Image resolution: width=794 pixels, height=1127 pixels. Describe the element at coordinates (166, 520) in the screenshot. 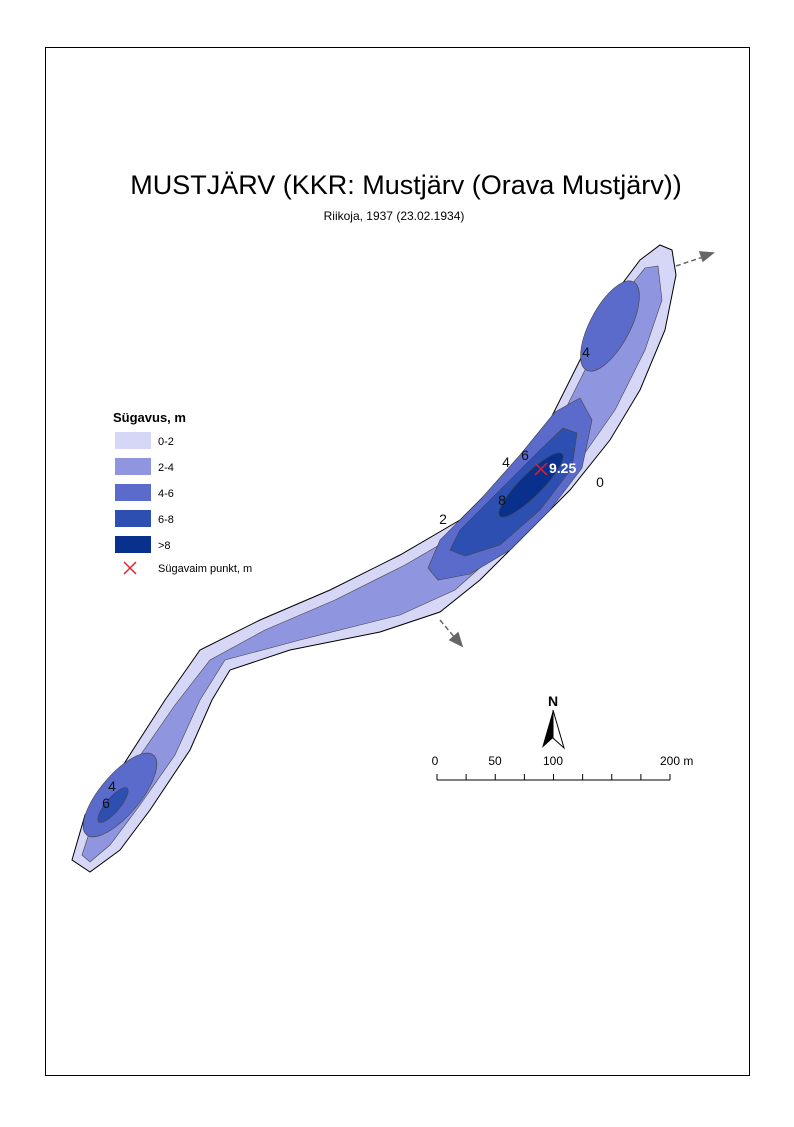

I see `legend-label: 6-8` at that location.